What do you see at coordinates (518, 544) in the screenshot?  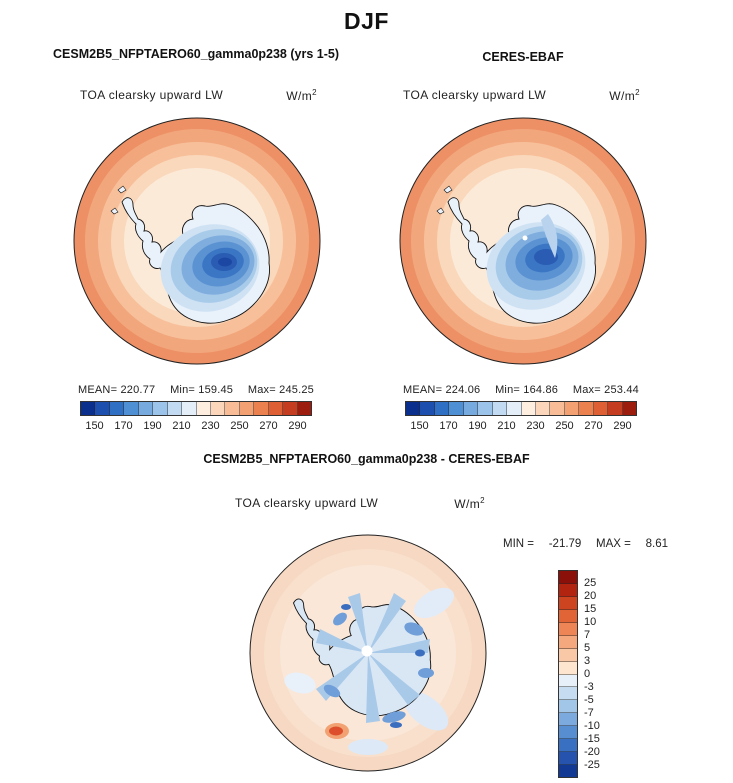 I see `diff-min-label: MIN =` at bounding box center [518, 544].